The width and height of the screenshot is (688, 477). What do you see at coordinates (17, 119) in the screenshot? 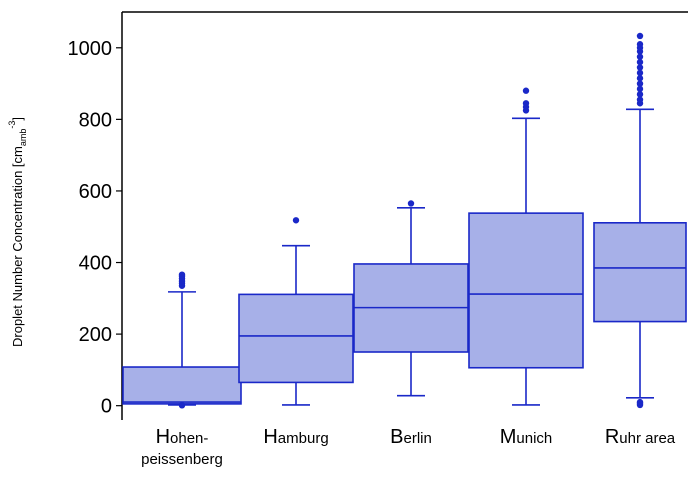
I see `y-axis-label-close: ]` at bounding box center [17, 119].